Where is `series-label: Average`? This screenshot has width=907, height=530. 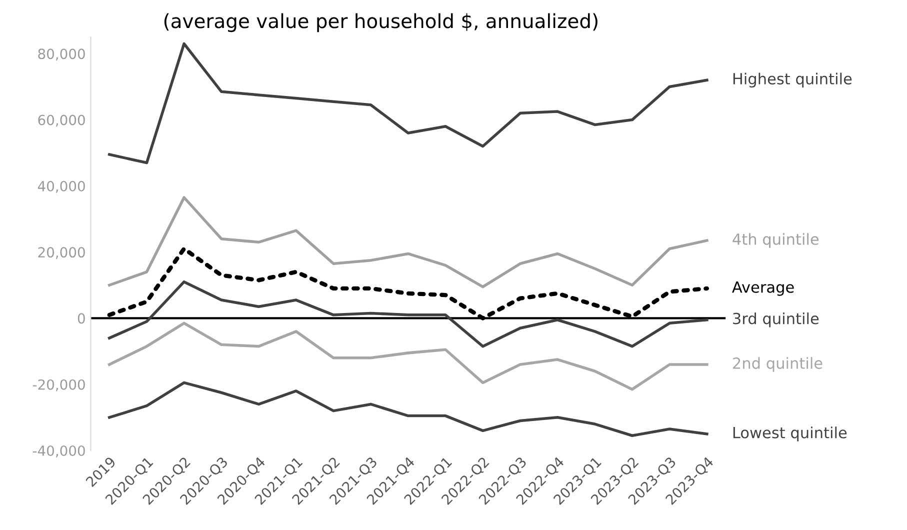
series-label: Average is located at coordinates (763, 289).